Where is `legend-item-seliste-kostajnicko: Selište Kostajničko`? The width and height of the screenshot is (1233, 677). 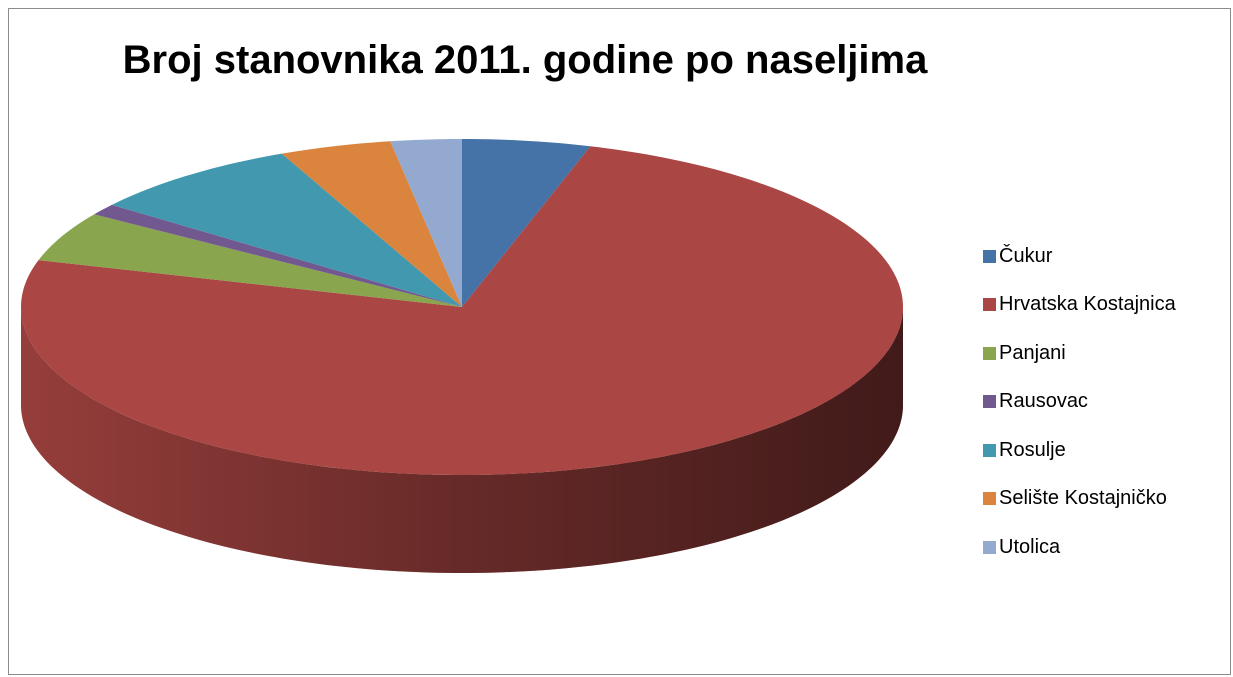
legend-item-seliste-kostajnicko: Selište Kostajničko is located at coordinates (1103, 499).